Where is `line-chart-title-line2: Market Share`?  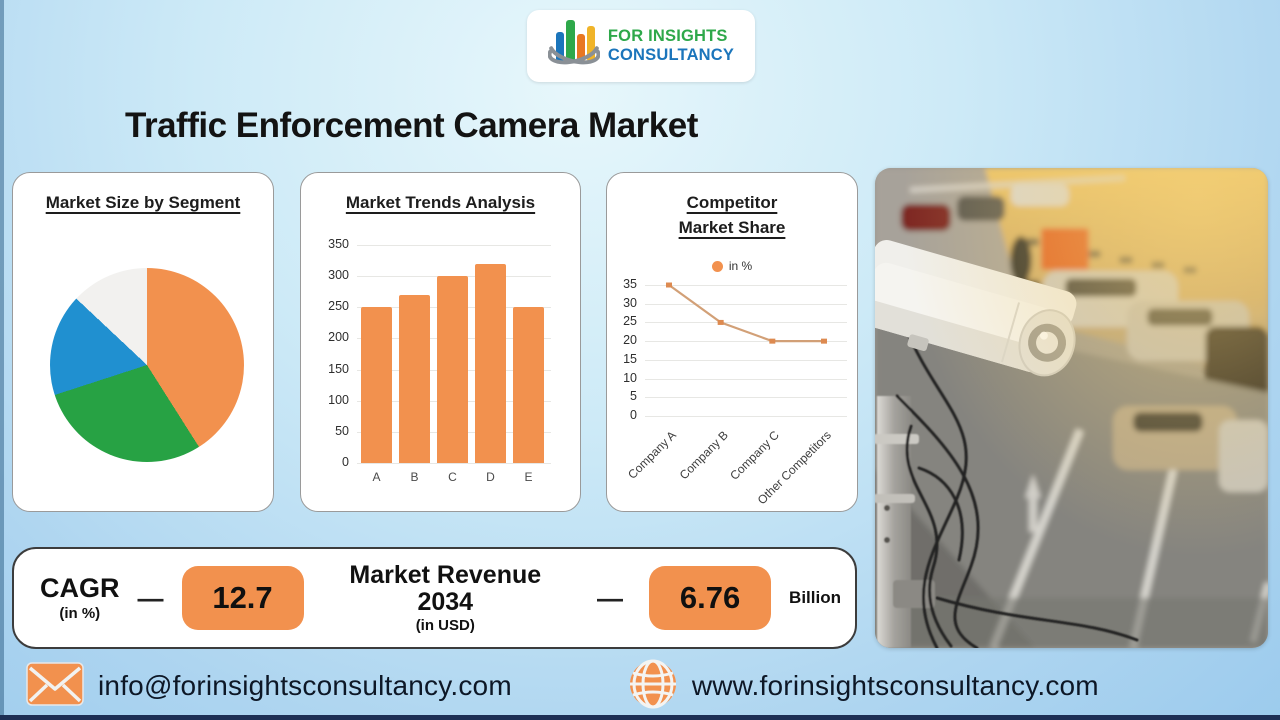
line-chart-title-line2: Market Share is located at coordinates (732, 227).